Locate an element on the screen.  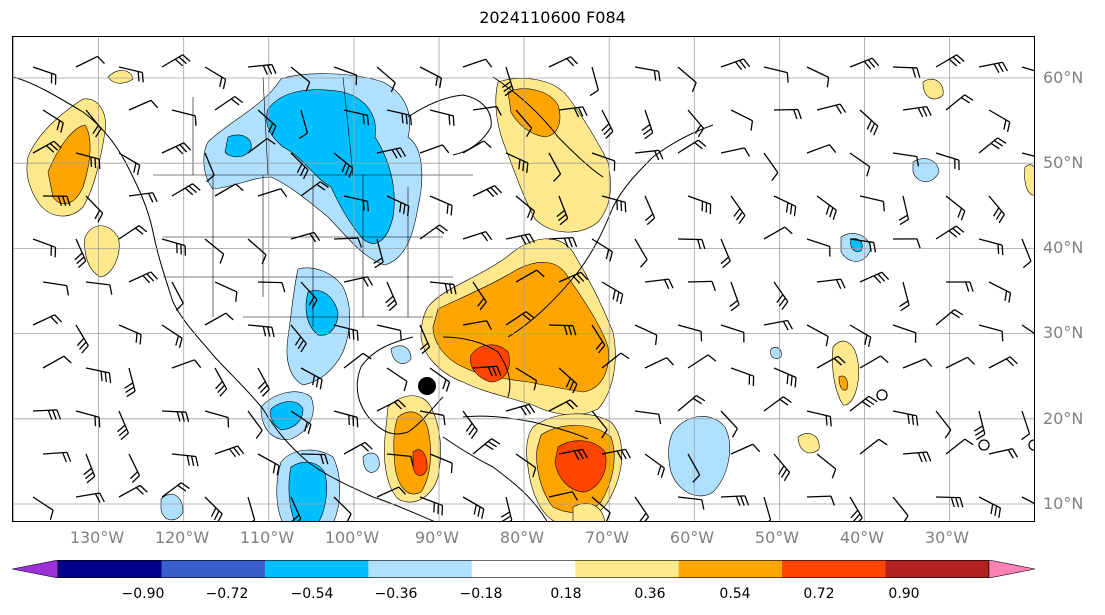
lat-label-40n: 40°N is located at coordinates (1063, 247).